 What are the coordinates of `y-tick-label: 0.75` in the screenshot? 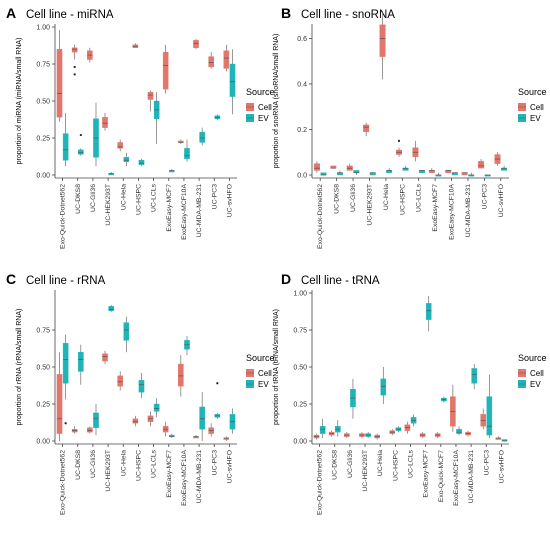 It's located at (300, 331).